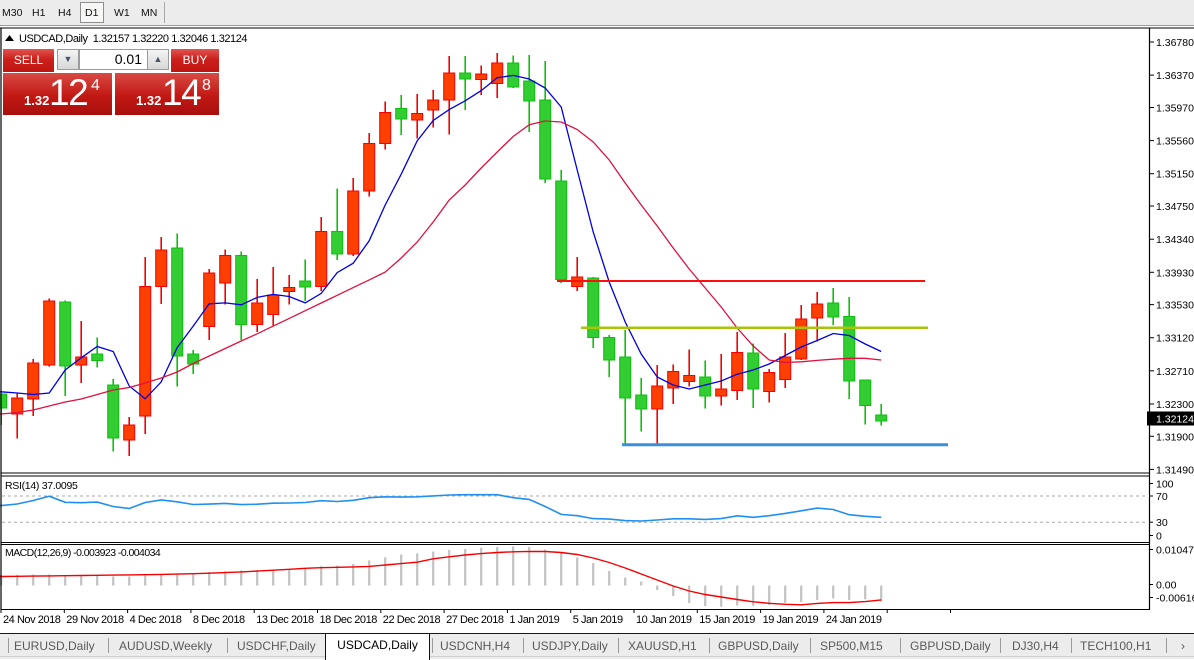  Describe the element at coordinates (285, 620) in the screenshot. I see `svg-text: 13 Dec 2018` at that location.